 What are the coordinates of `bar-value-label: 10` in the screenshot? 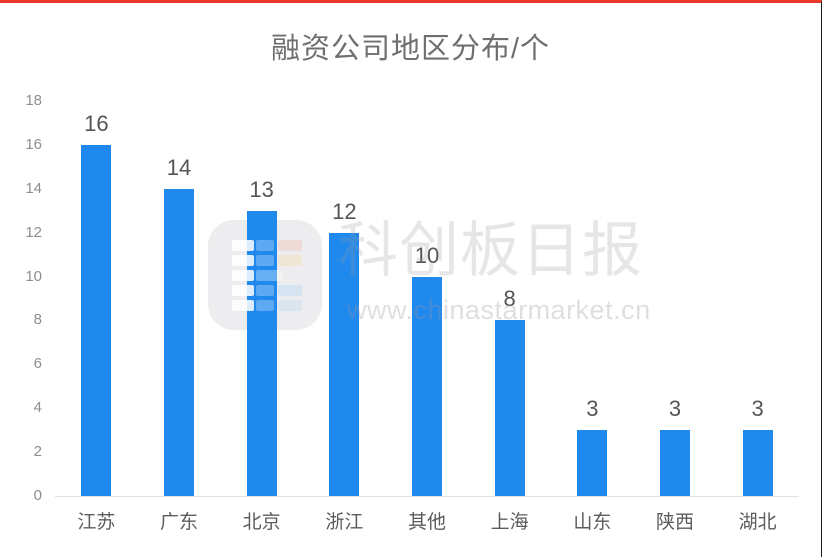 It's located at (427, 255).